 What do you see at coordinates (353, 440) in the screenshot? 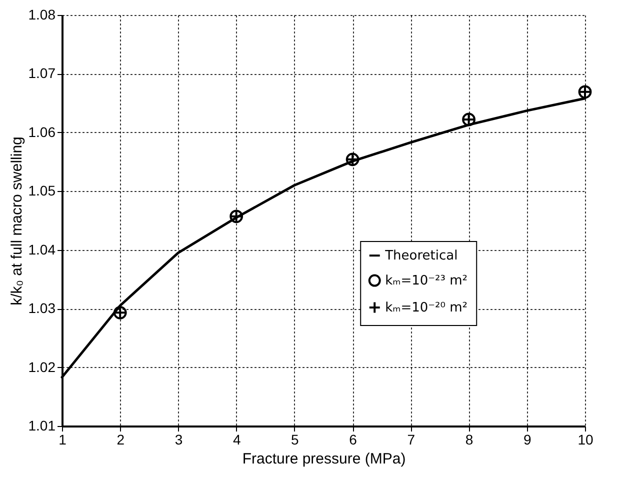
I see `x-tick-label: 6` at bounding box center [353, 440].